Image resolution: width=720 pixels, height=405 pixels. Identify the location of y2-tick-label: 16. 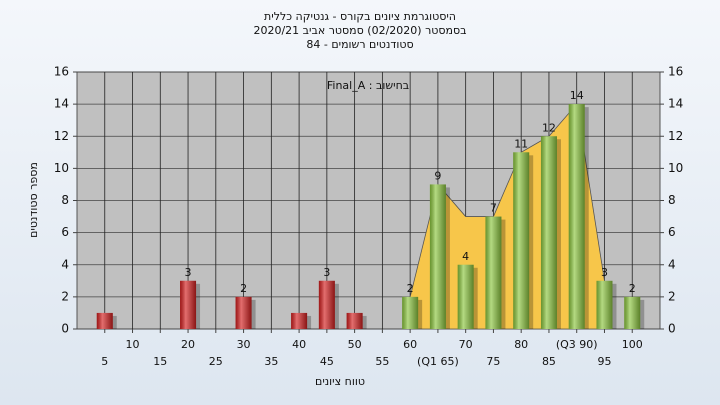
(675, 72).